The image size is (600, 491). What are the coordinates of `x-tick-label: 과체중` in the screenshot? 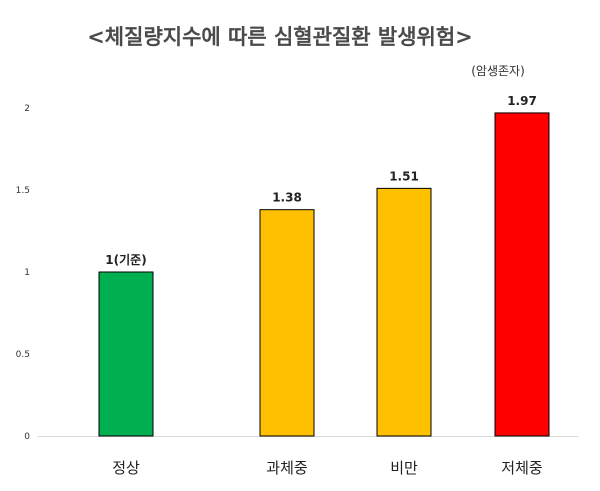 It's located at (286, 468).